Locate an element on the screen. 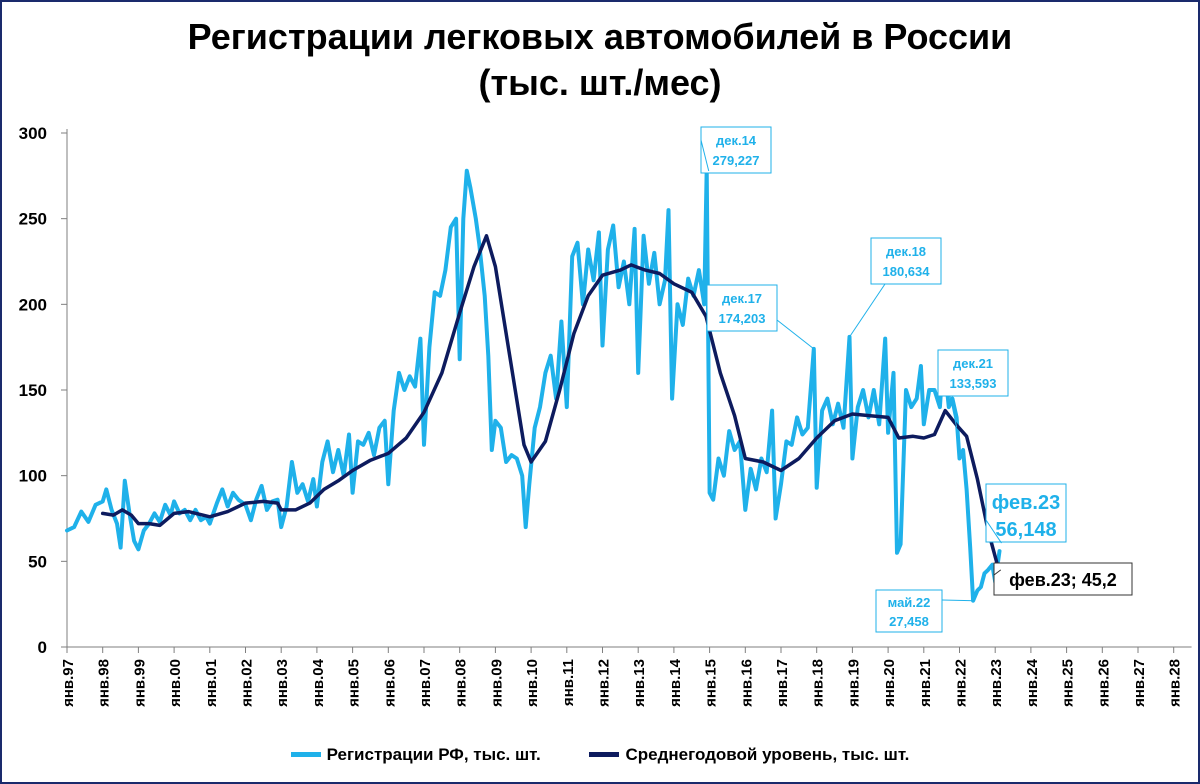 Image resolution: width=1200 pixels, height=784 pixels. y-tick-label: 300 is located at coordinates (33, 133).